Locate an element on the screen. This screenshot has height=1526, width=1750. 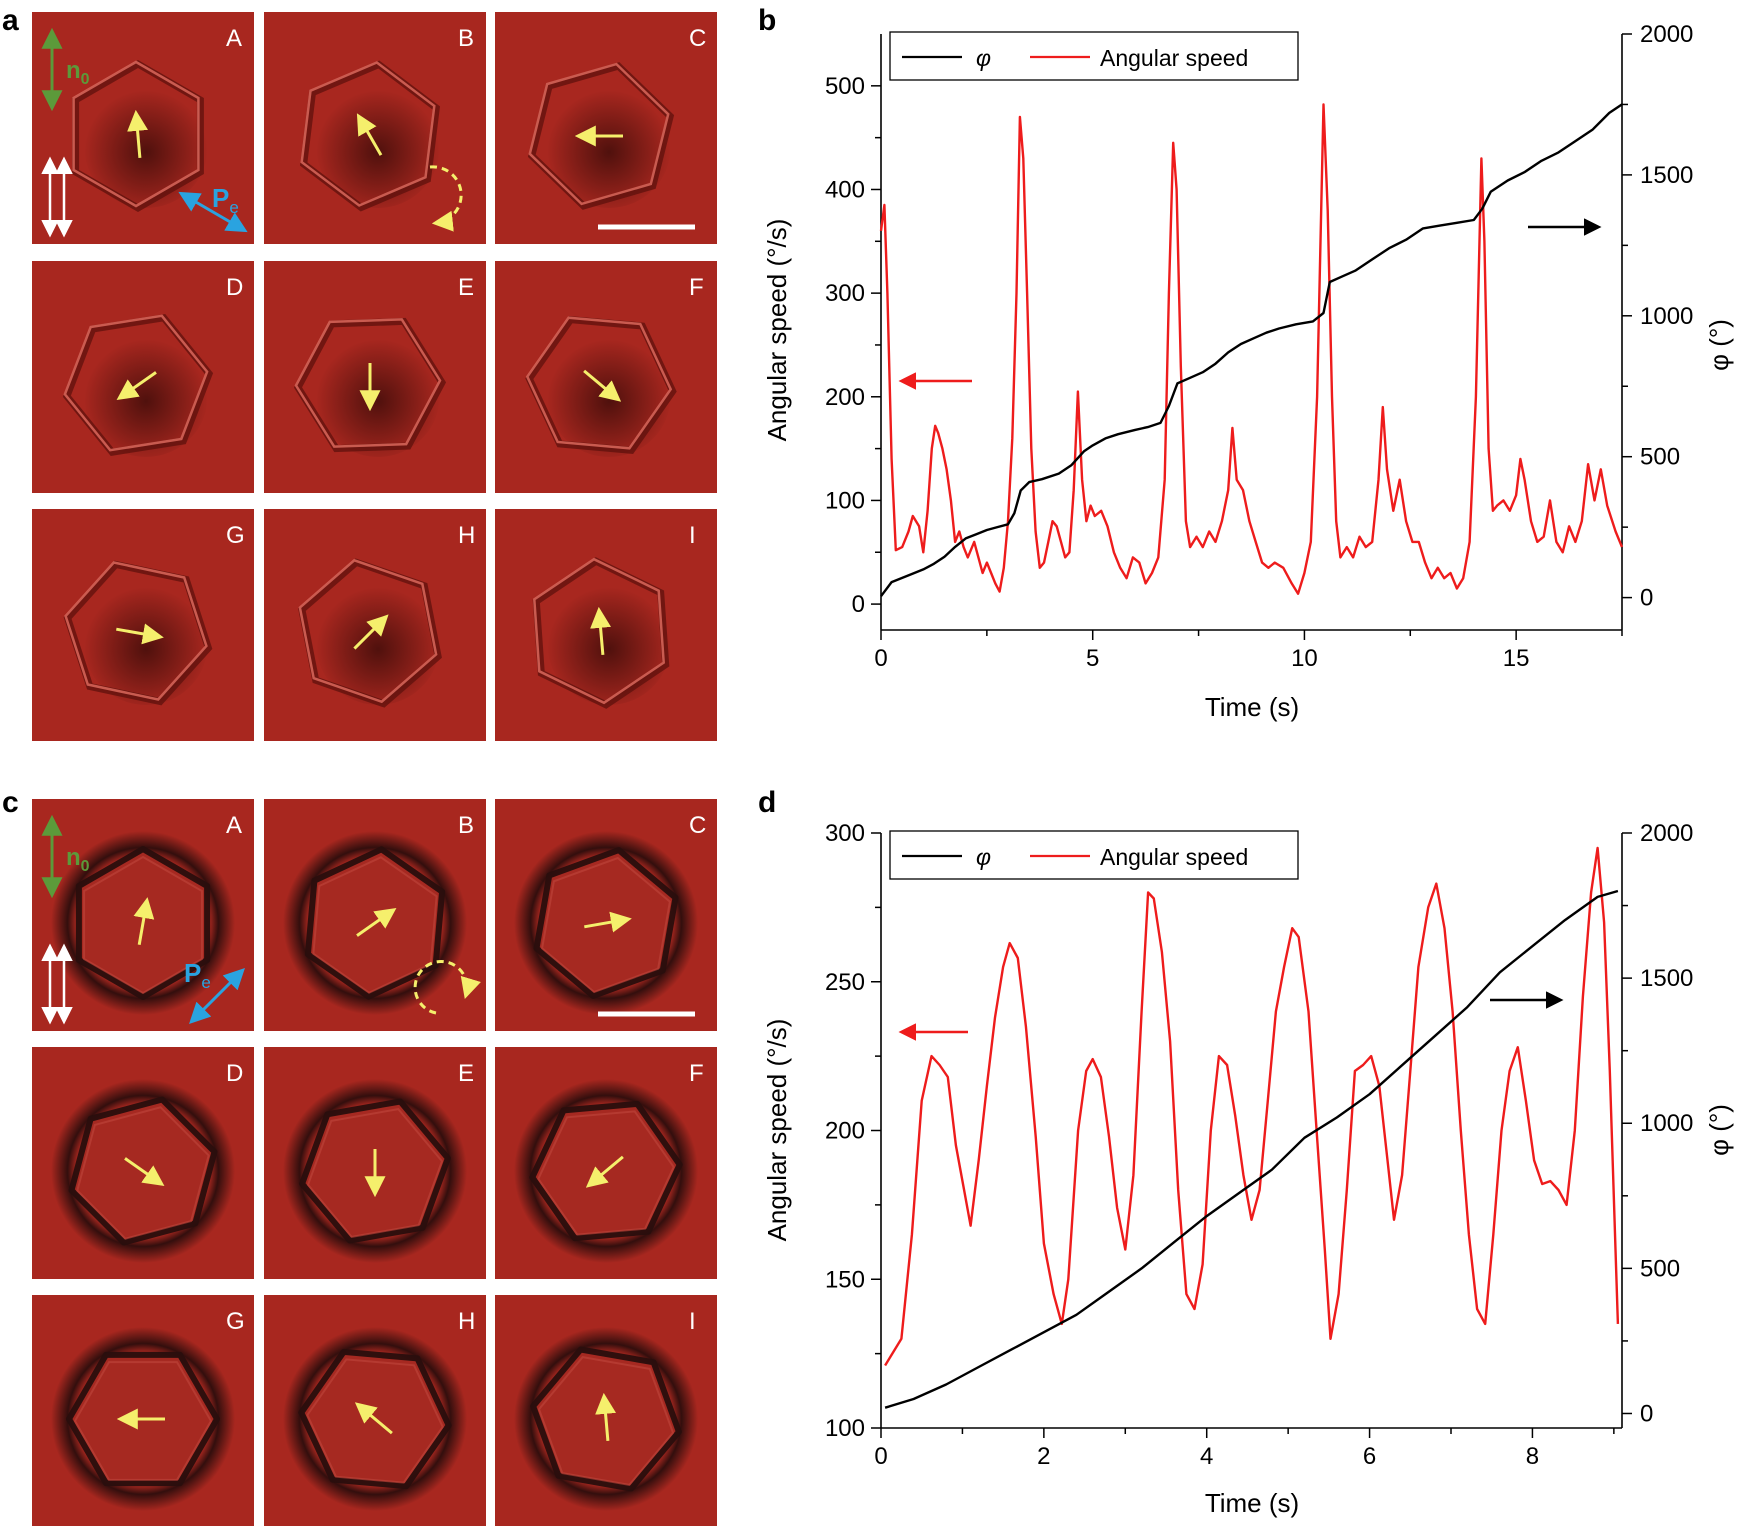
x-tick-label: 6 is located at coordinates (1369, 1456).